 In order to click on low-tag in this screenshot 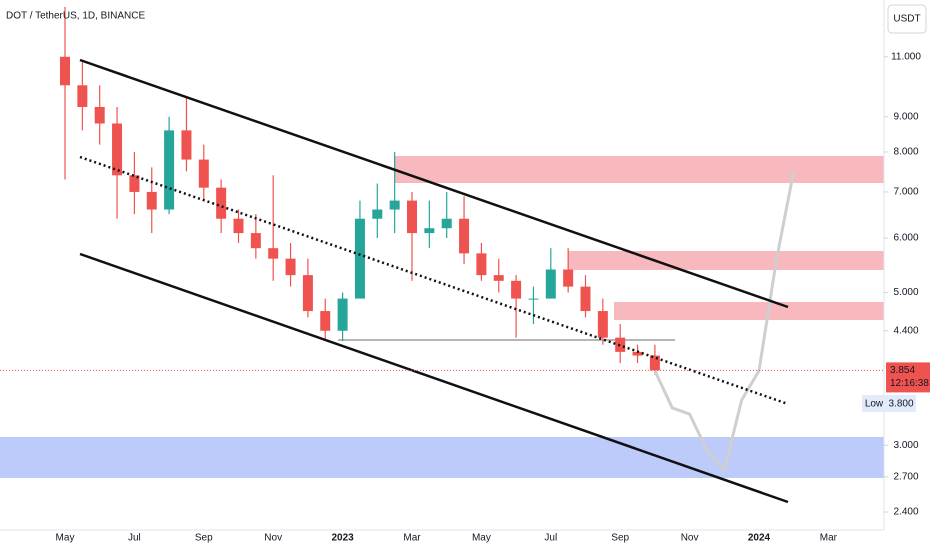, I will do `click(874, 403)`.